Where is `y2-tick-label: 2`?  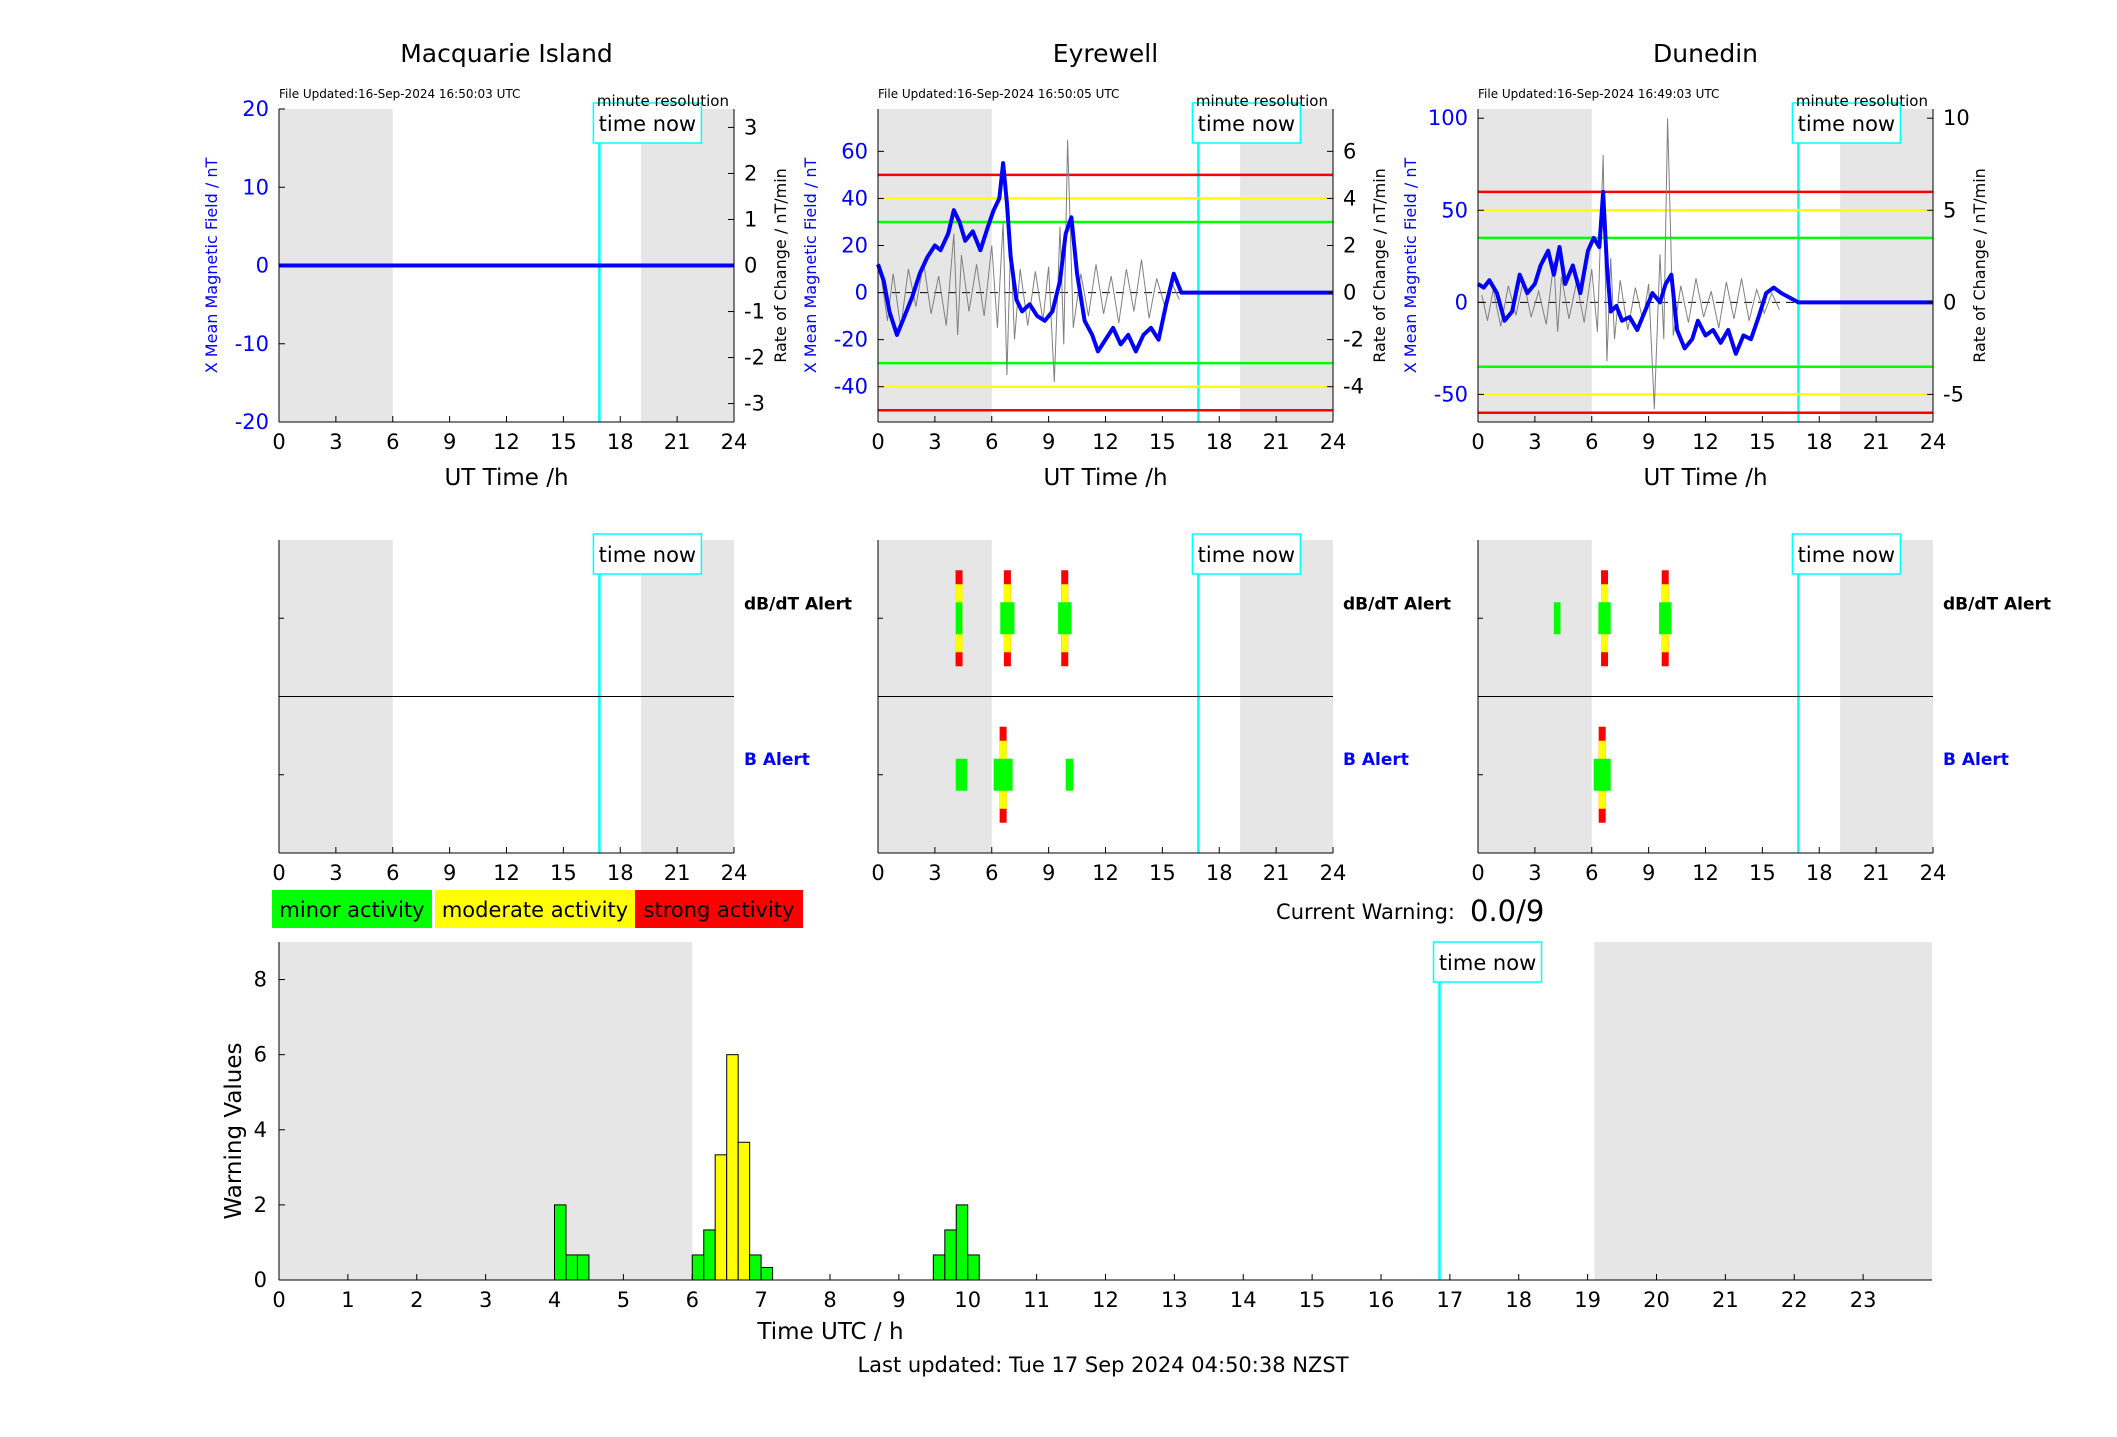
y2-tick-label: 2 is located at coordinates (1349, 245).